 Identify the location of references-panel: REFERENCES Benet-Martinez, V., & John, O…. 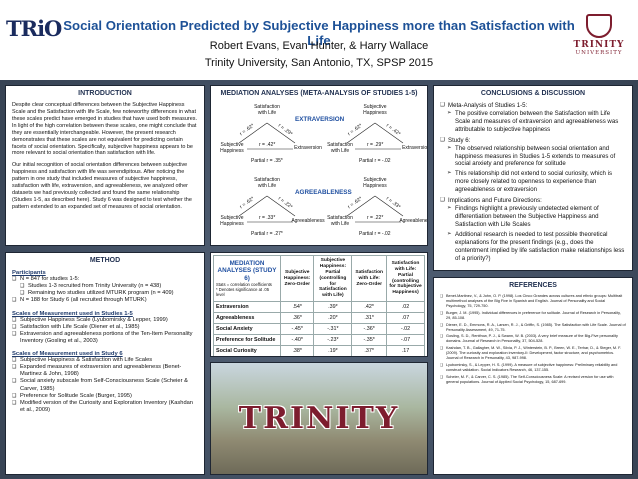
(533, 376).